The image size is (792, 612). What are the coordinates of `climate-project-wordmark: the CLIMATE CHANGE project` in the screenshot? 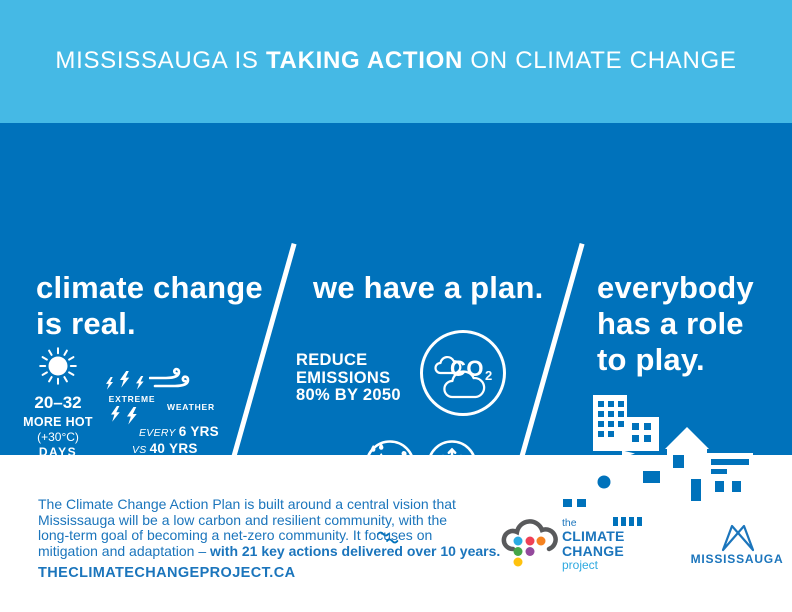 It's located at (593, 545).